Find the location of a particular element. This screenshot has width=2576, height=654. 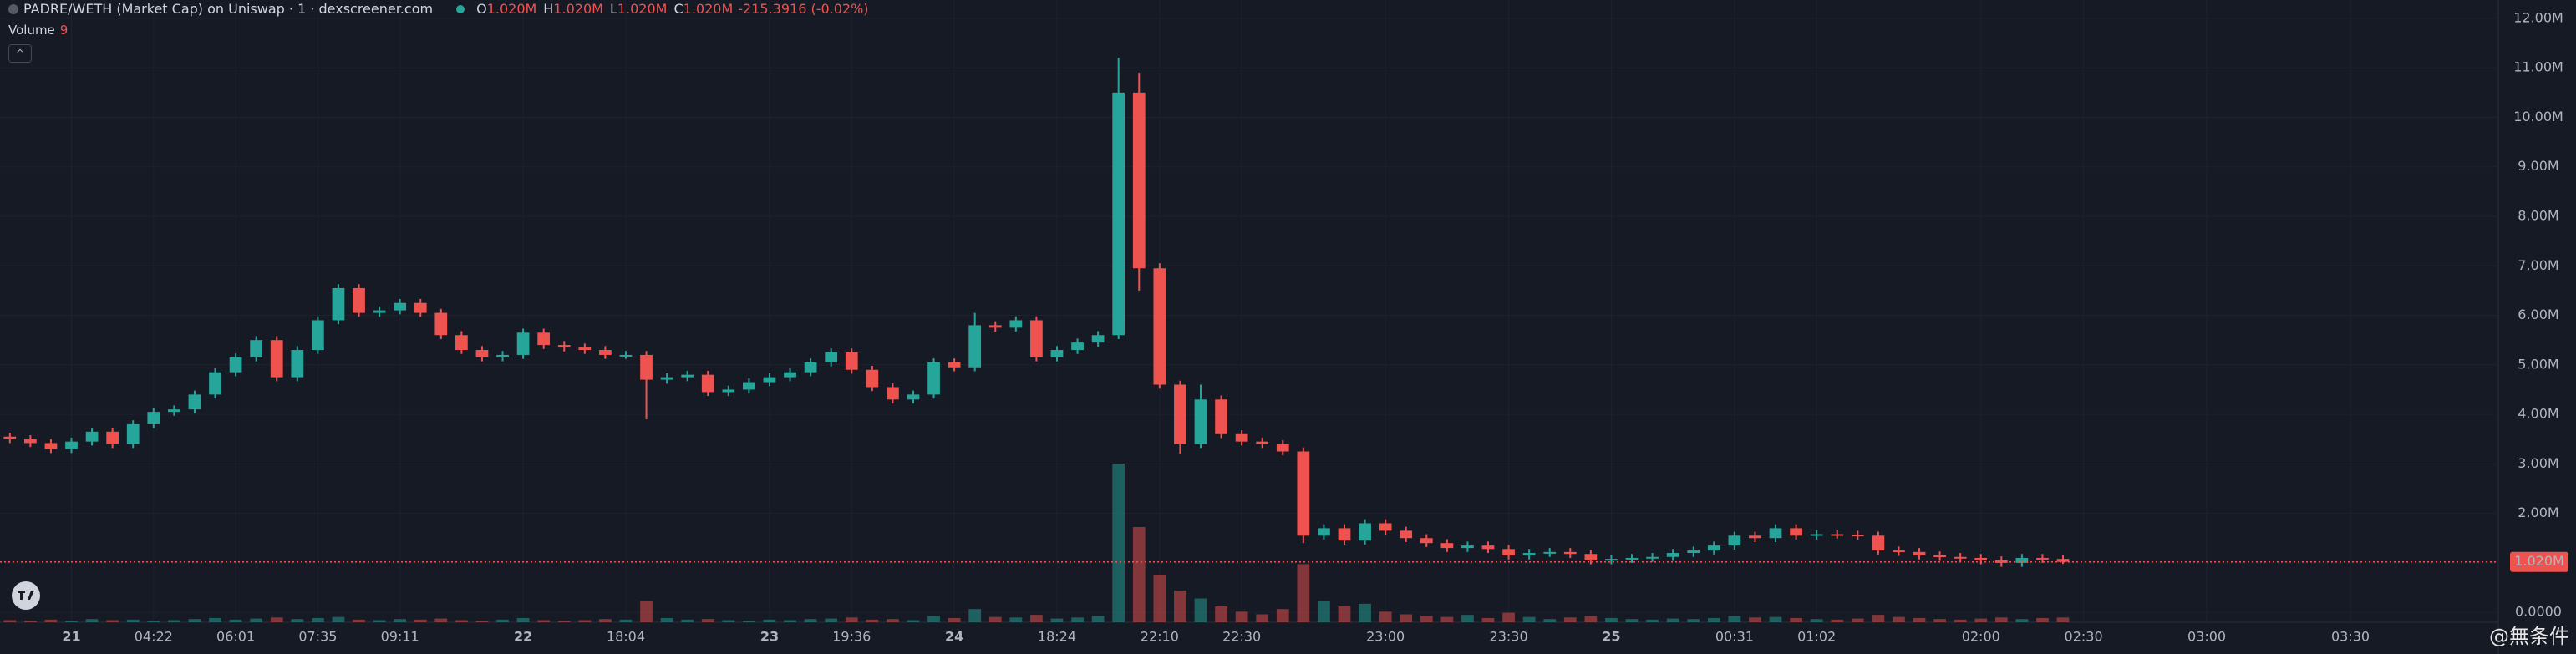

y-tick-label: 9.00M is located at coordinates (2538, 166).